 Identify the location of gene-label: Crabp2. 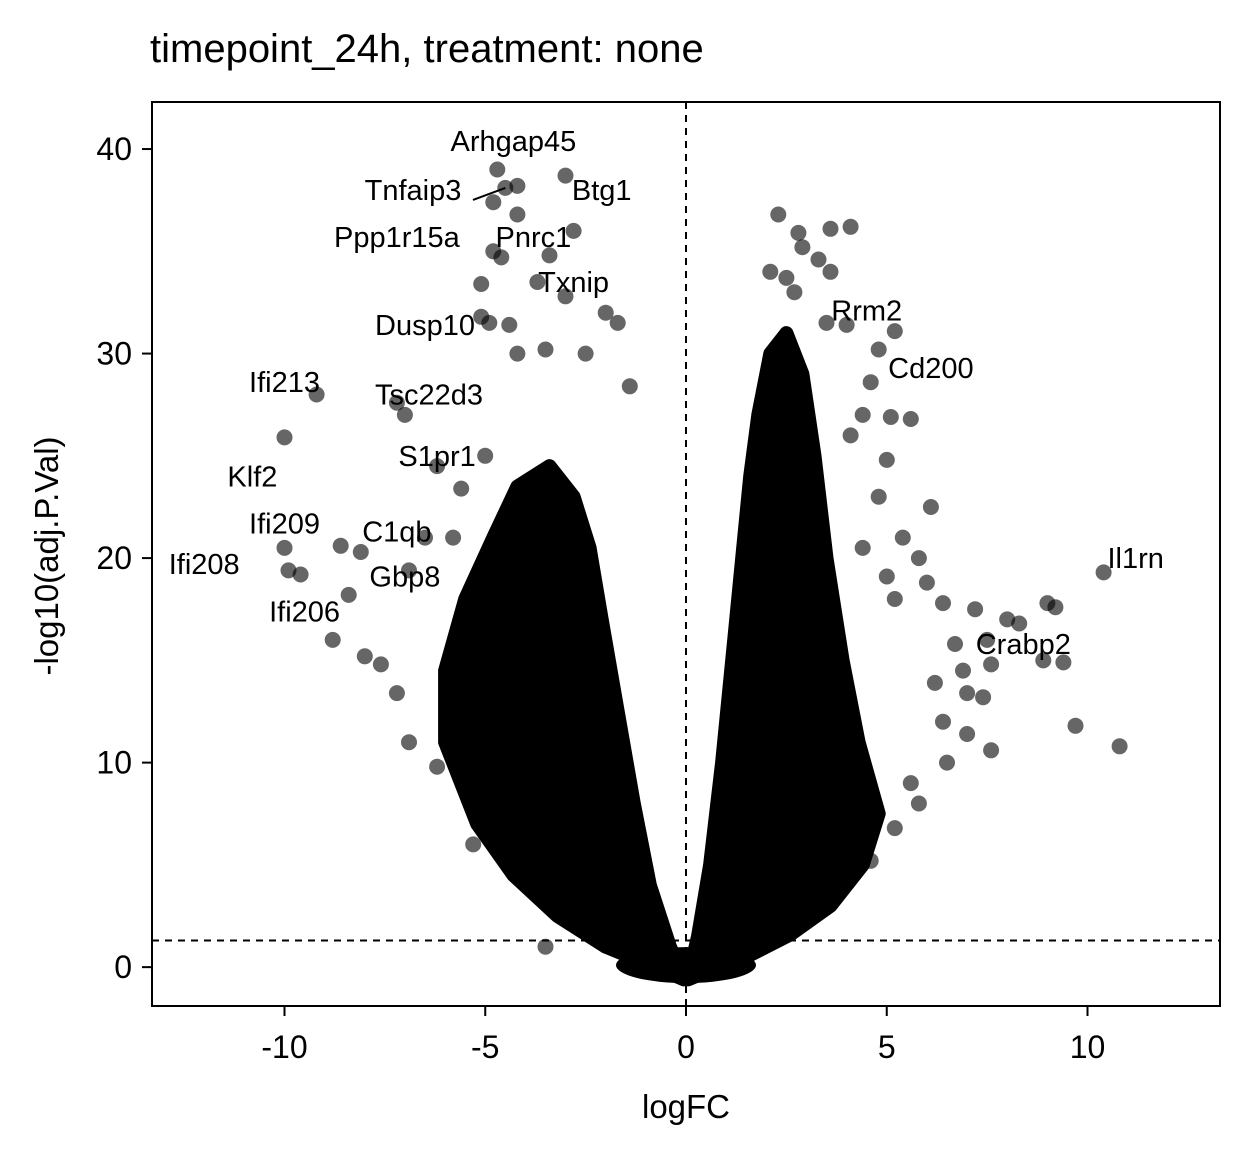
(1023, 645).